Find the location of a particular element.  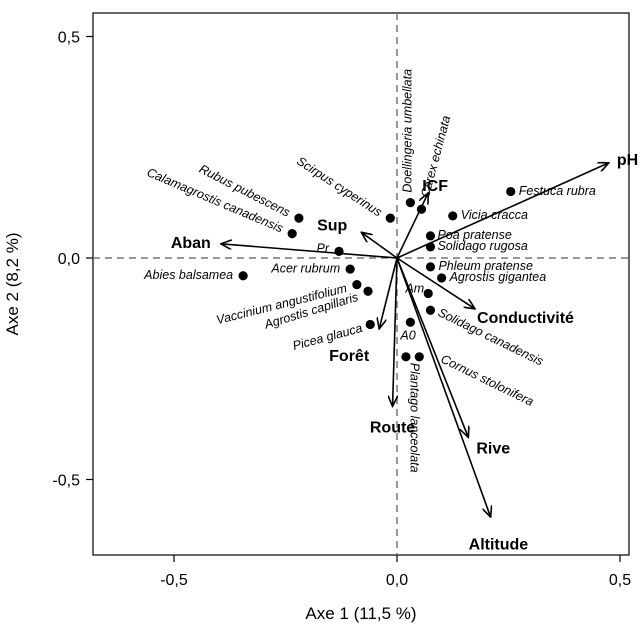

species-label-acer-rubrum: Acer rubrum is located at coordinates (305, 268).